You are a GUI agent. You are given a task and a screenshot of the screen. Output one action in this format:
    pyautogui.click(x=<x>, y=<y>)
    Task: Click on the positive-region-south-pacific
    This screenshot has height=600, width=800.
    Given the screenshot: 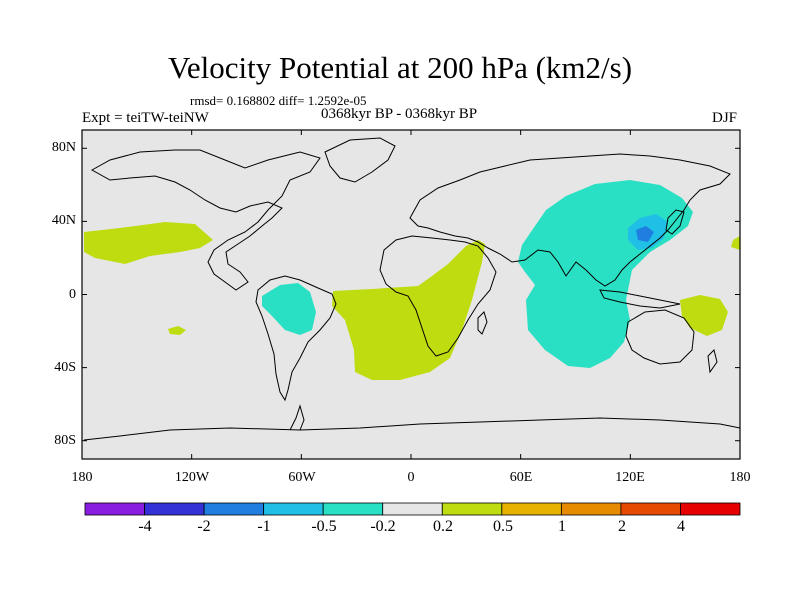 What is the action you would take?
    pyautogui.click(x=177, y=330)
    